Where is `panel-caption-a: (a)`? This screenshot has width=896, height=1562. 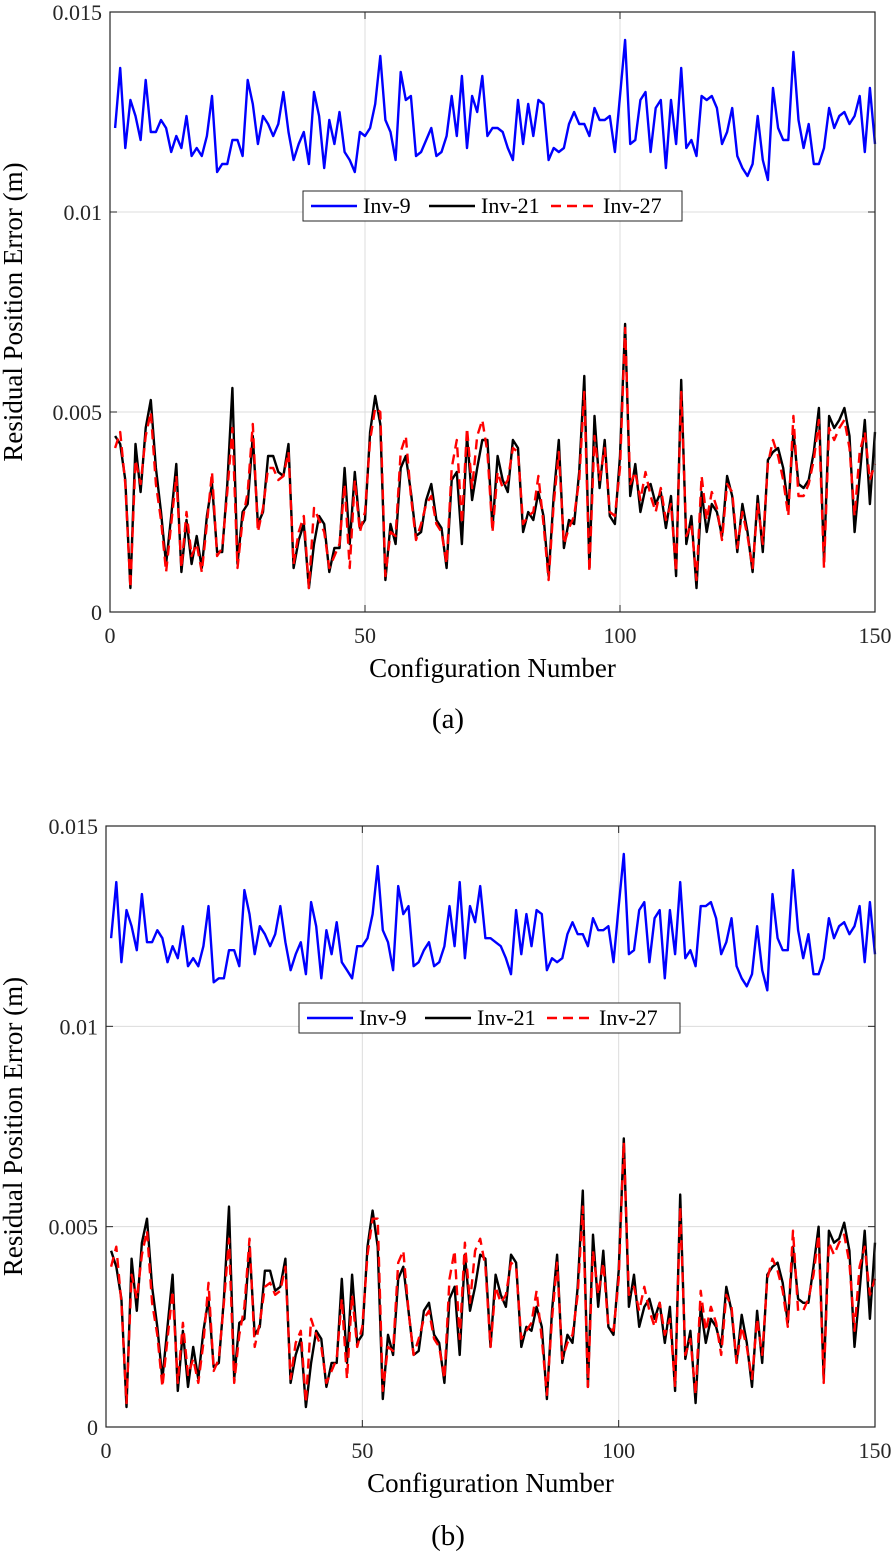
panel-caption-a: (a) is located at coordinates (448, 719).